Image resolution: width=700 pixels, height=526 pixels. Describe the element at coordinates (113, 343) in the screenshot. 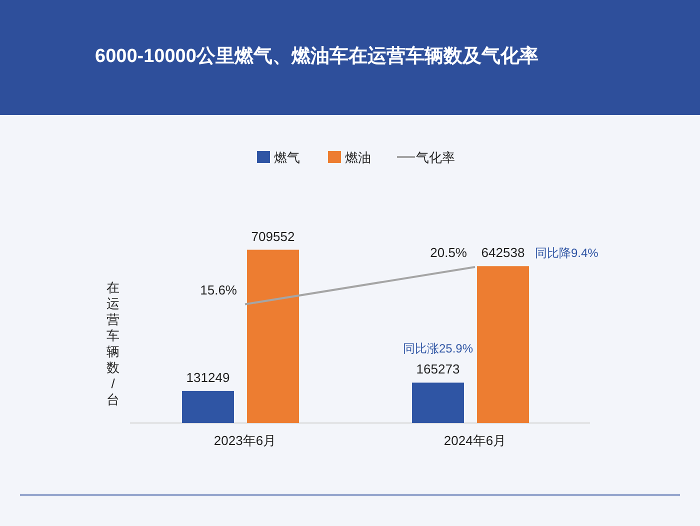

I see `y-axis-title: 在运营车辆数/台` at that location.